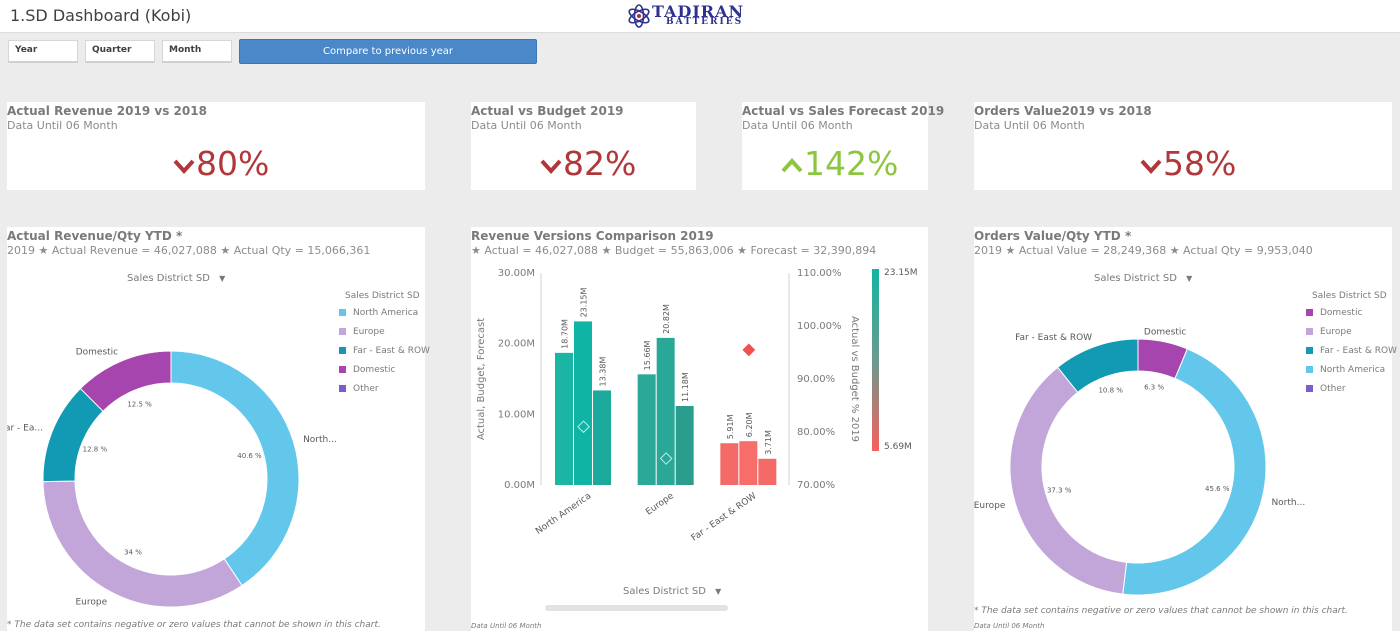  What do you see at coordinates (875, 360) in the screenshot?
I see `color-gradient-legend` at bounding box center [875, 360].